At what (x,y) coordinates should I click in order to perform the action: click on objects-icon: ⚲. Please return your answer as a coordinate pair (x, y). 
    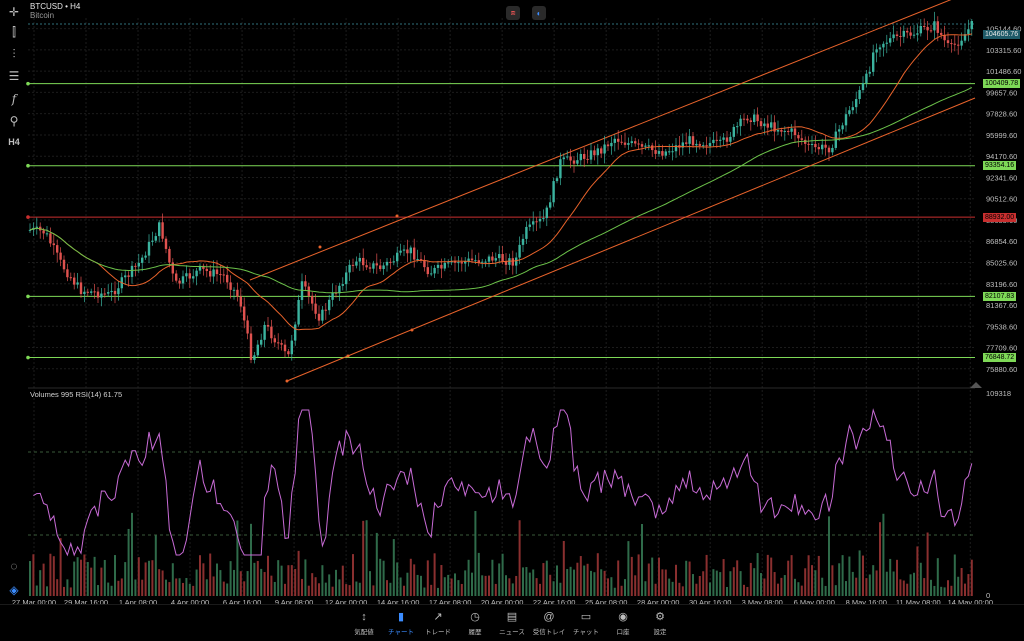
    Looking at the image, I should click on (14, 121).